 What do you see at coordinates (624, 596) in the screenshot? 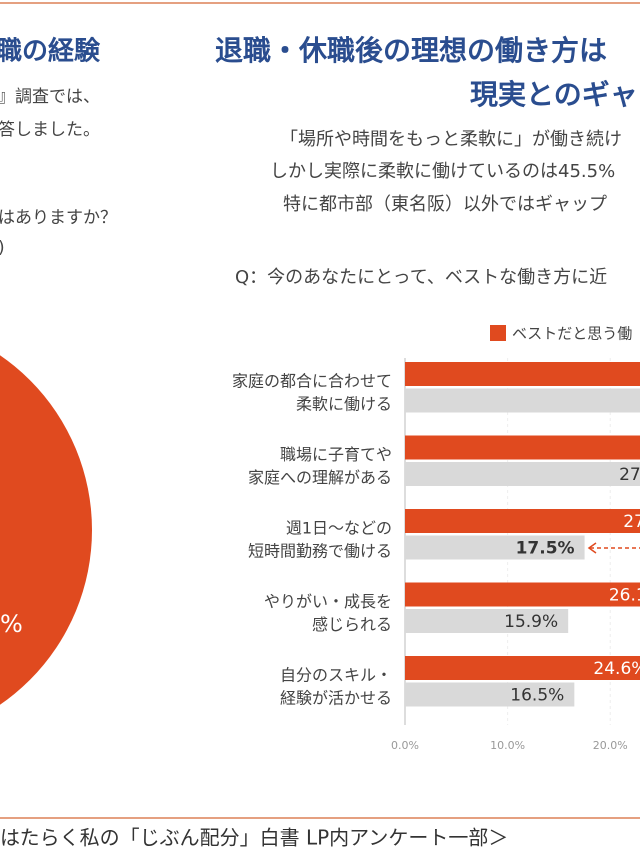
I see `value-label: 26.1%` at bounding box center [624, 596].